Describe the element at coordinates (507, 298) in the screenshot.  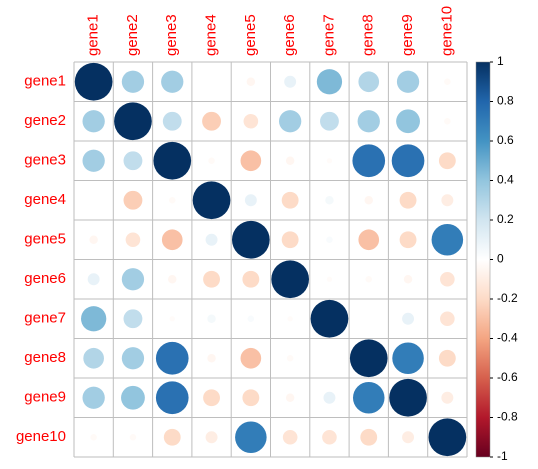
I see `colorbar-tick-label: -0.2` at that location.